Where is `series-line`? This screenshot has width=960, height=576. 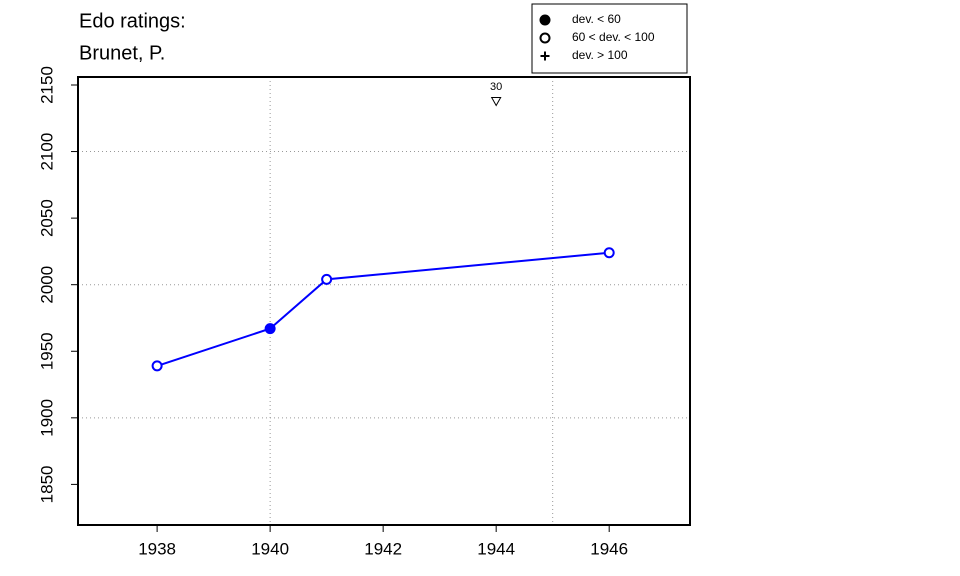 series-line is located at coordinates (383, 309).